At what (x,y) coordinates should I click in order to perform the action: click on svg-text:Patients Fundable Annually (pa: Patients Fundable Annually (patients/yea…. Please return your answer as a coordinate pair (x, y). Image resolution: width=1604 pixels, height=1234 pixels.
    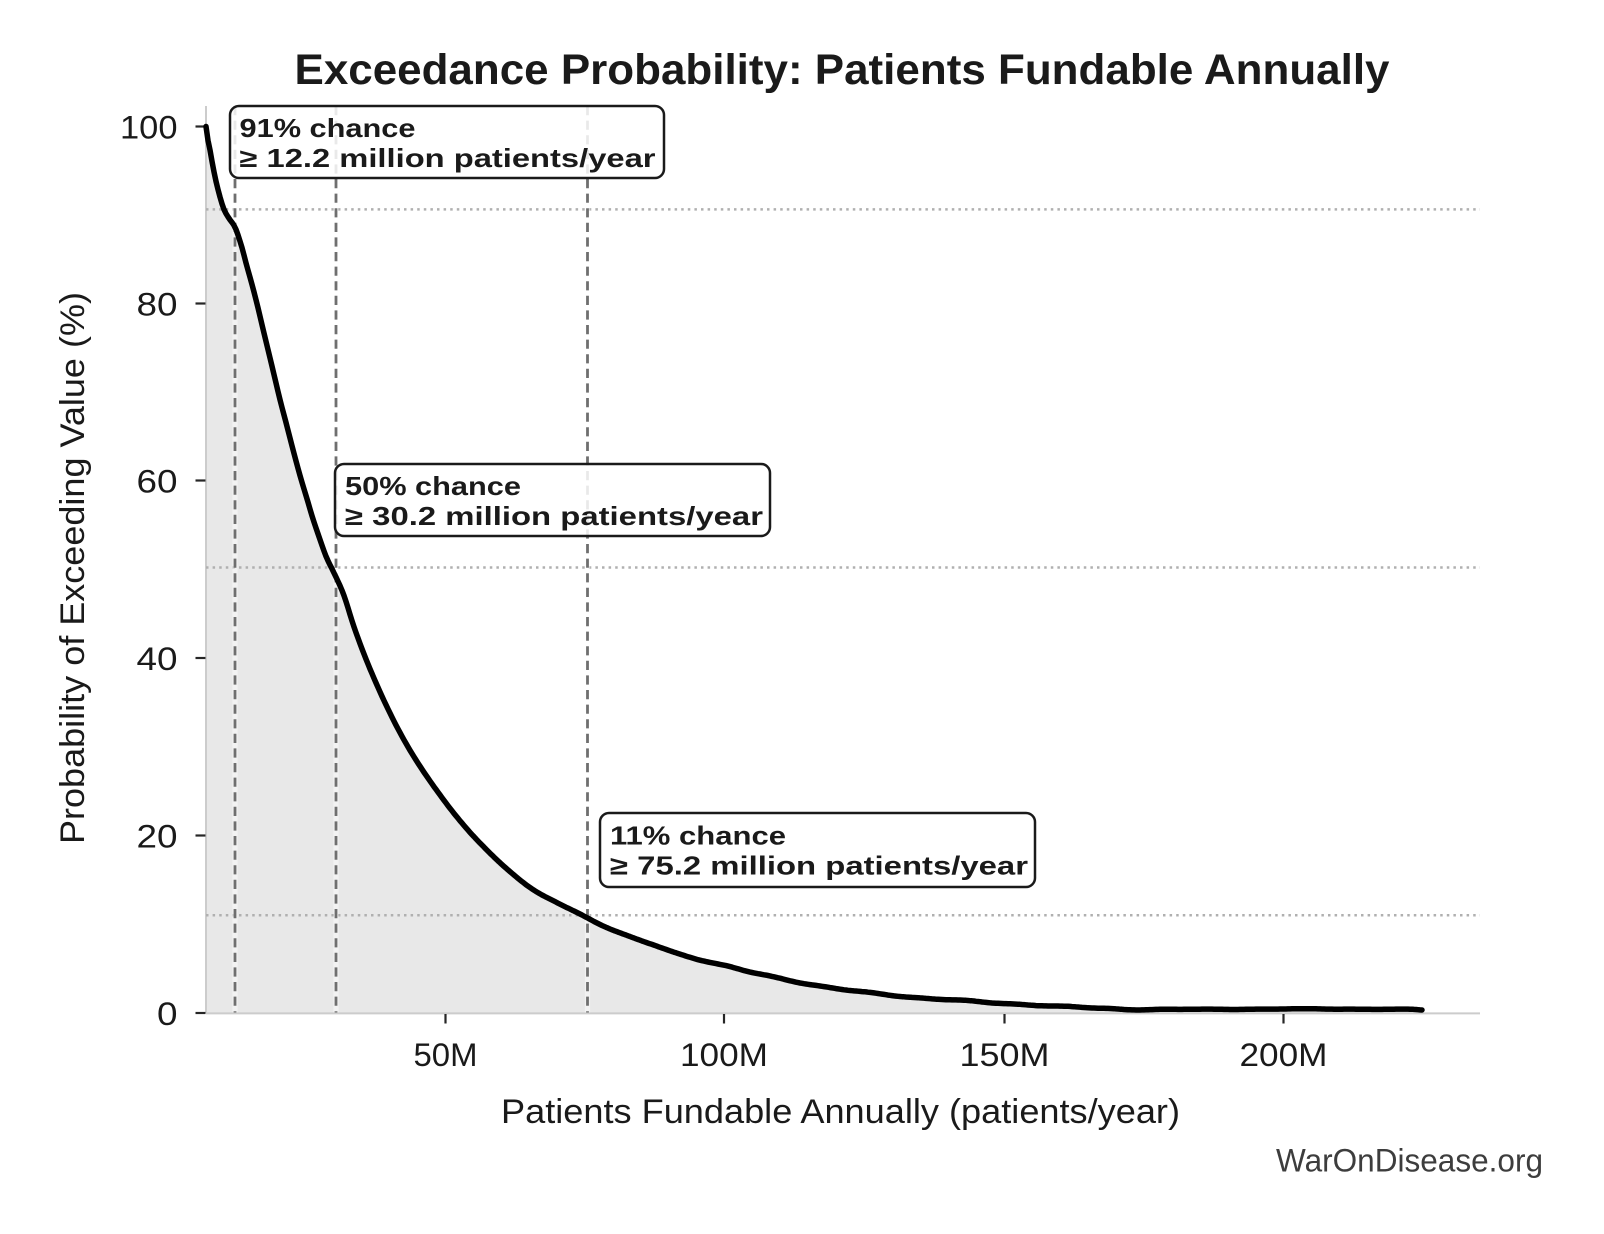
    Looking at the image, I should click on (840, 1112).